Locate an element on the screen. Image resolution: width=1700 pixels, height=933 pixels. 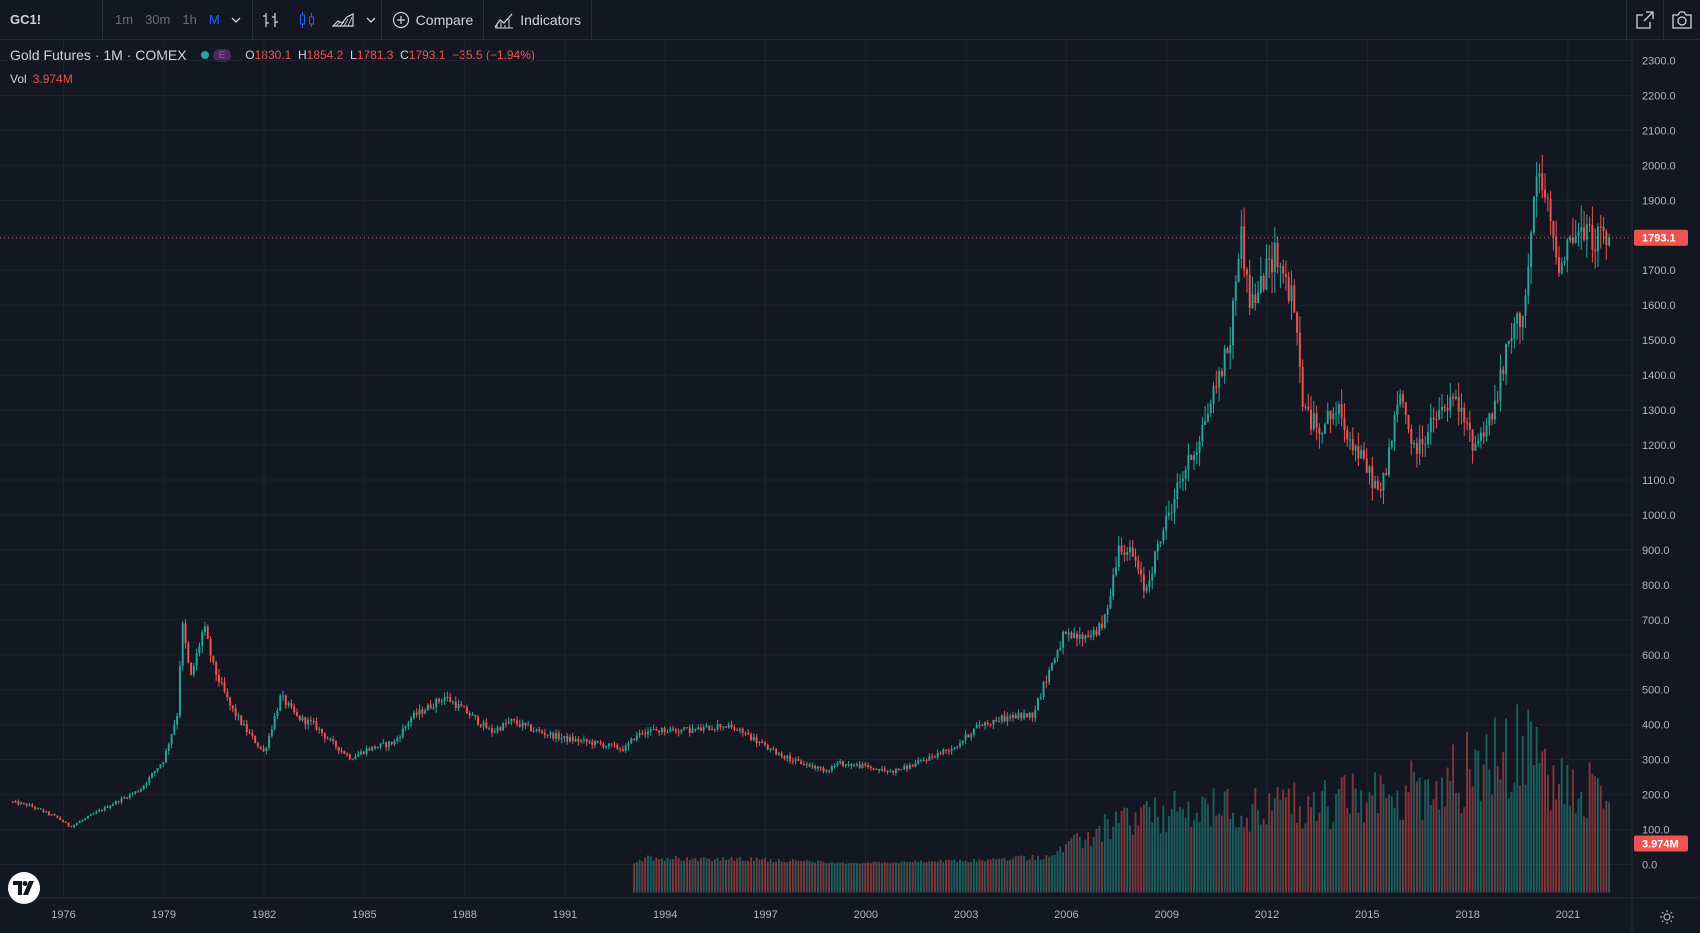
symbol-search: GC1! is located at coordinates (26, 19).